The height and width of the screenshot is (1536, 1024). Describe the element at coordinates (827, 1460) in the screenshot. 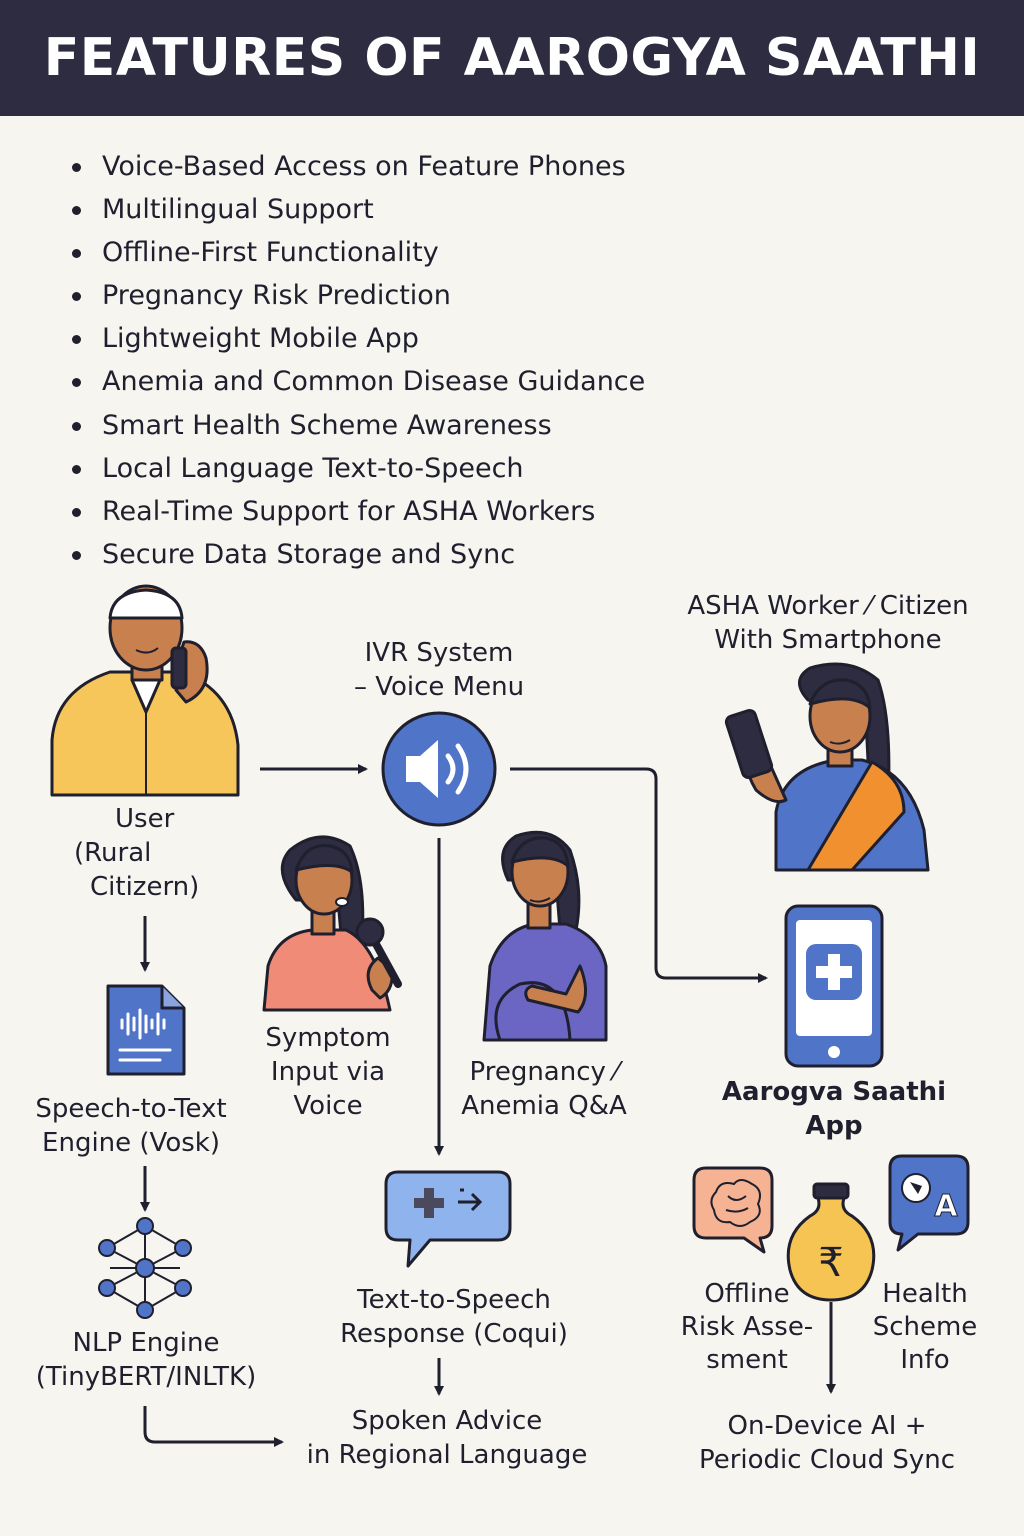

I see `ondevice-label-line: Periodic Cloud Sync` at that location.